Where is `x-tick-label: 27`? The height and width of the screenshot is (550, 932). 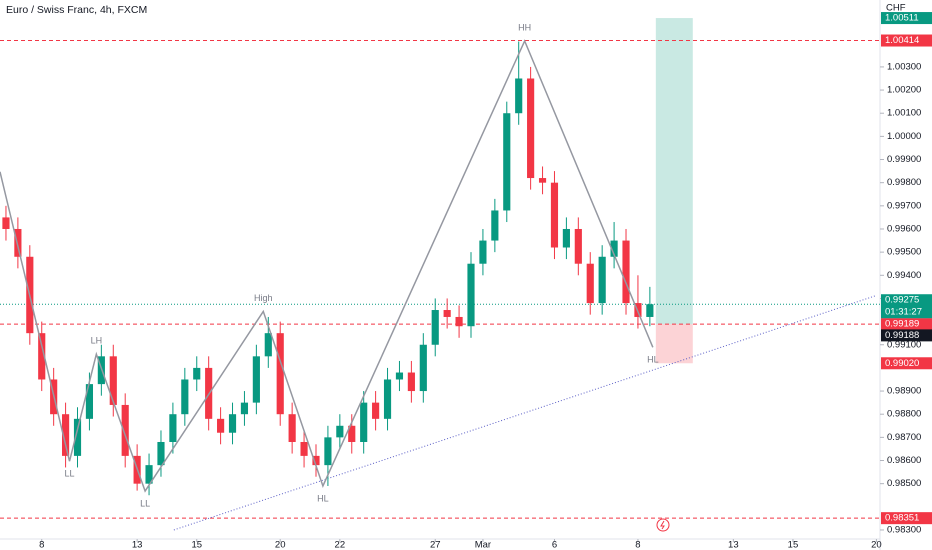 x-tick-label: 27 is located at coordinates (435, 545).